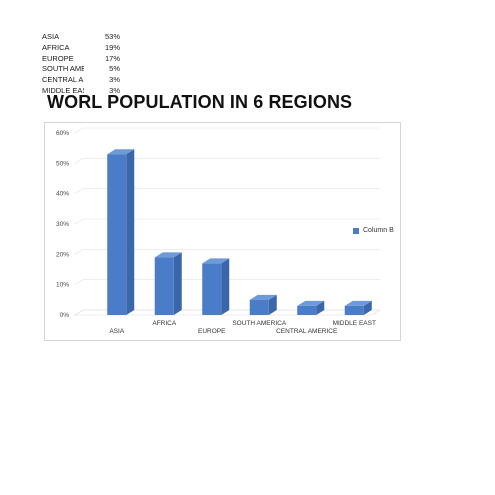  What do you see at coordinates (212, 331) in the screenshot?
I see `x-category-label: EUROPE` at bounding box center [212, 331].